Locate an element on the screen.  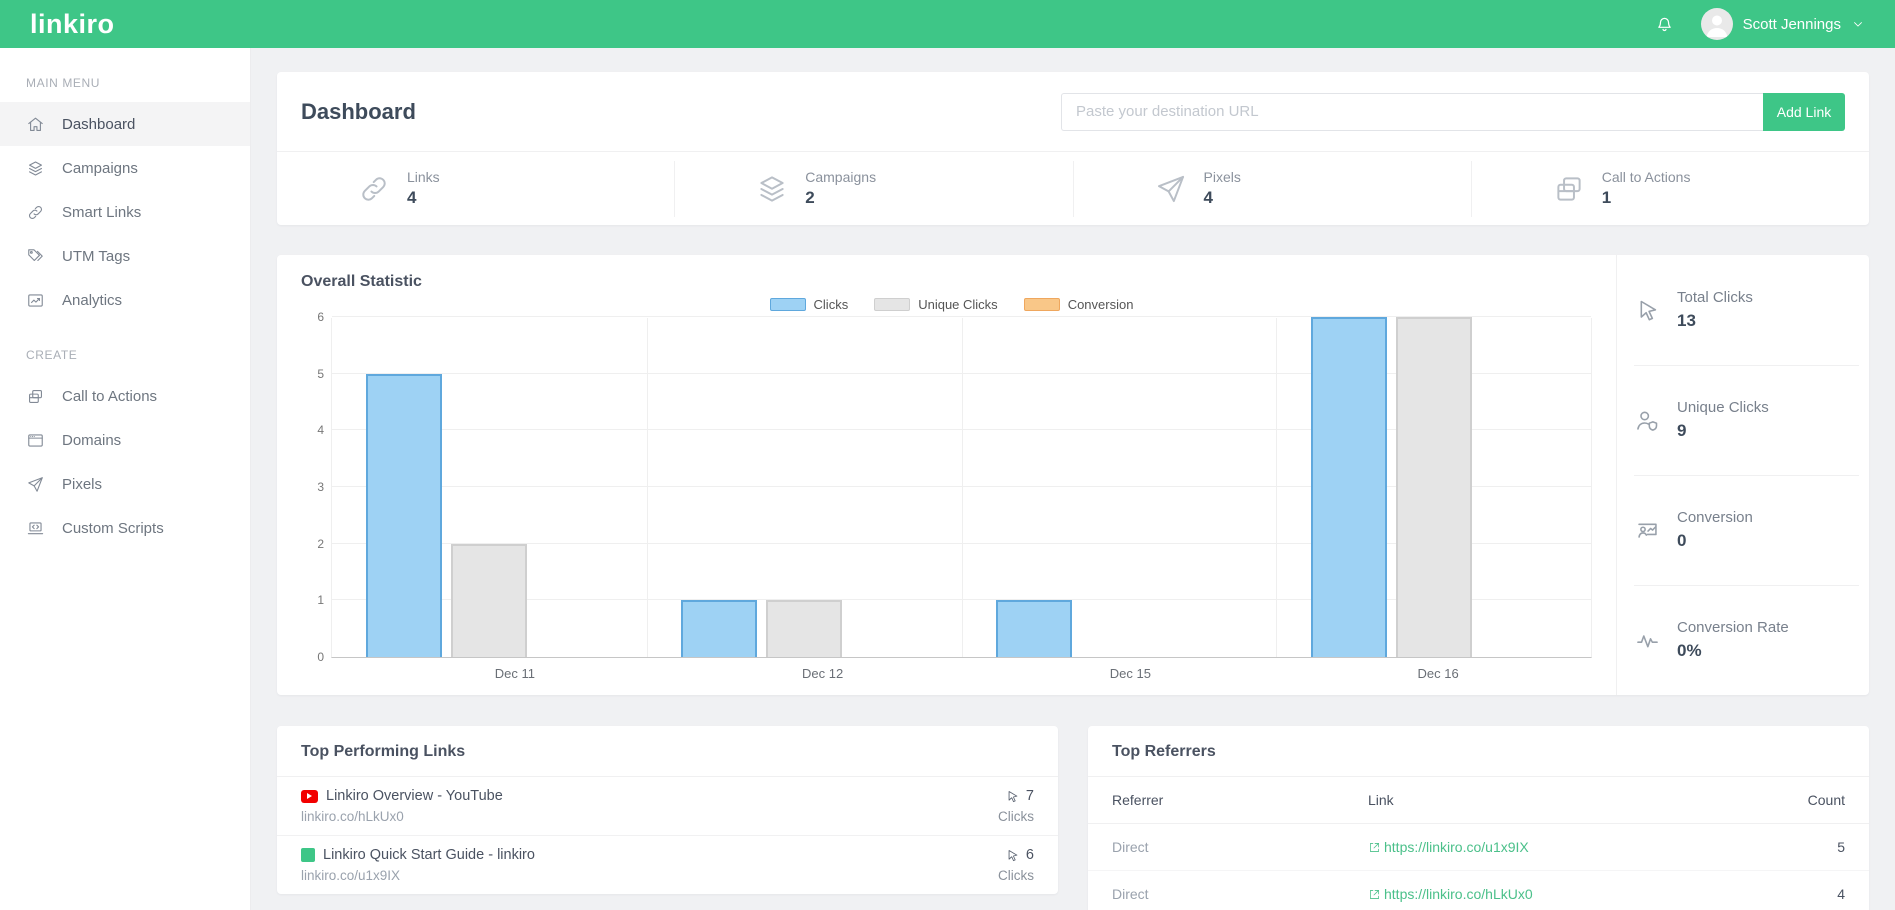
tag-icon is located at coordinates (35, 254).